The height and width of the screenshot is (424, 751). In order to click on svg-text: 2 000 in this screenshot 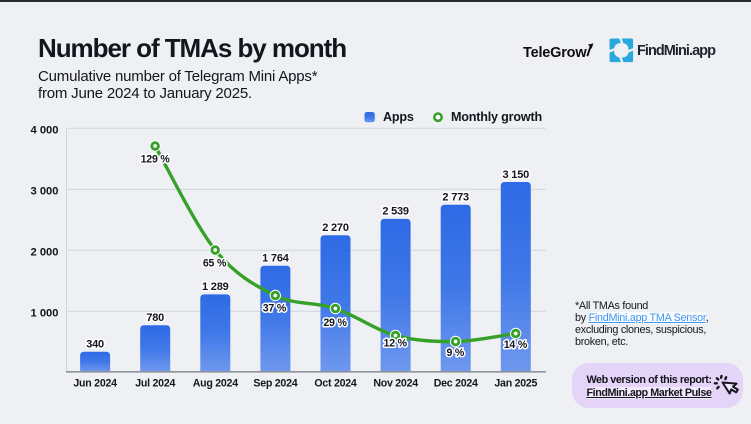, I will do `click(45, 253)`.